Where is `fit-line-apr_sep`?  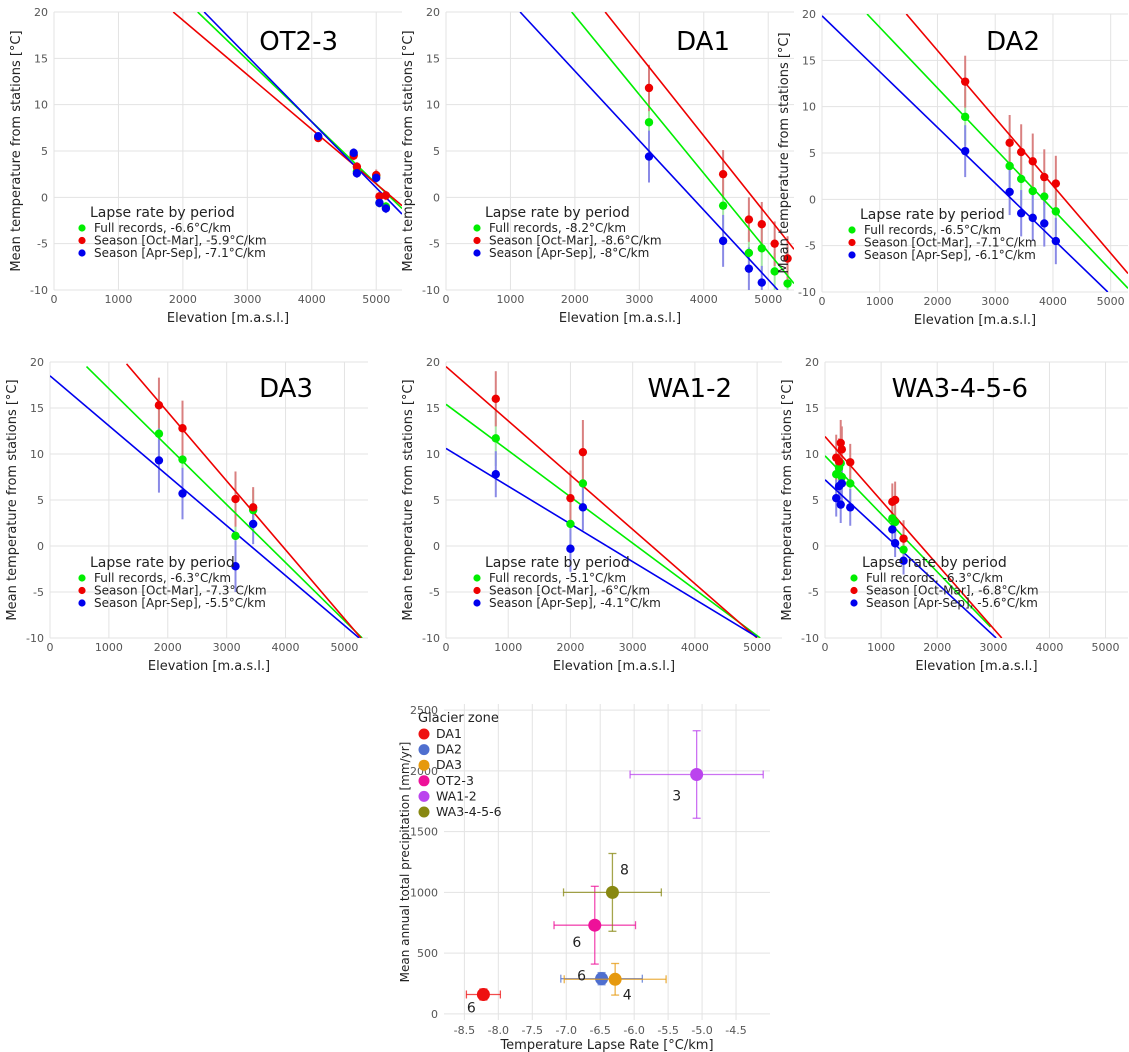
fit-line-apr_sep is located at coordinates (205, 506).